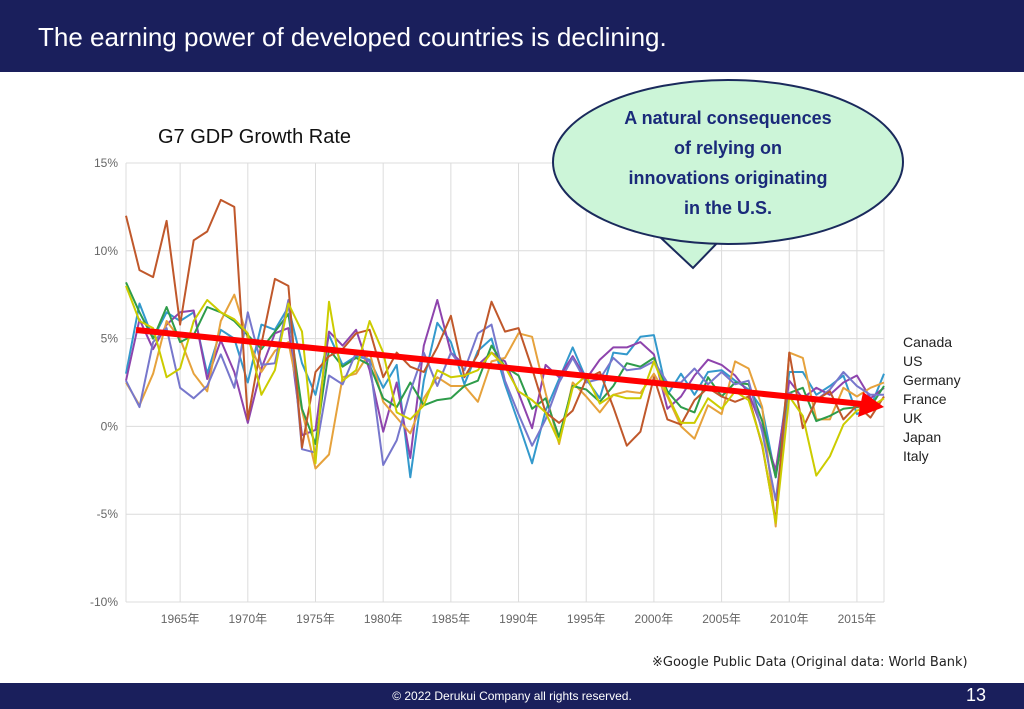 Image resolution: width=1024 pixels, height=709 pixels. I want to click on legend: Canada US Germany France UK Japan Italy, so click(932, 399).